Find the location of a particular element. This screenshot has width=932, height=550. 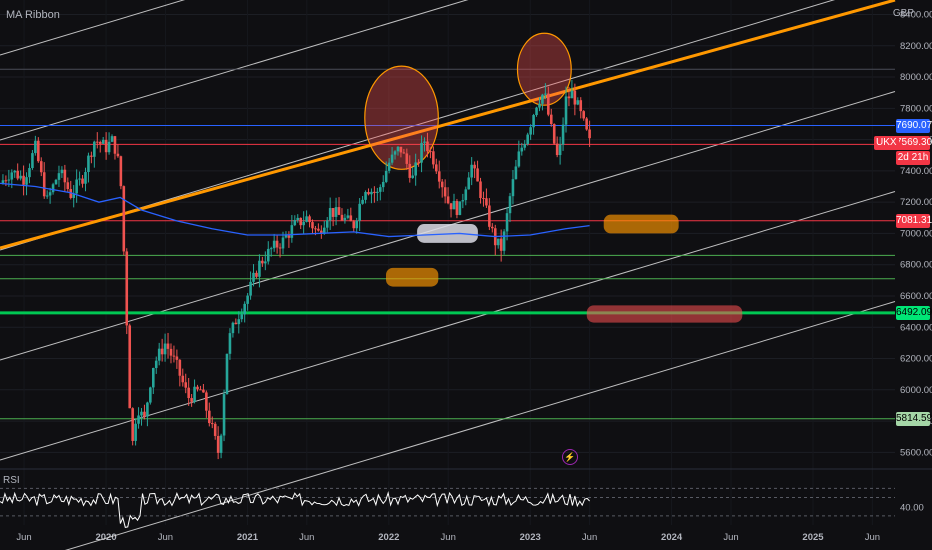

symbol-tag: UKX is located at coordinates (886, 143).